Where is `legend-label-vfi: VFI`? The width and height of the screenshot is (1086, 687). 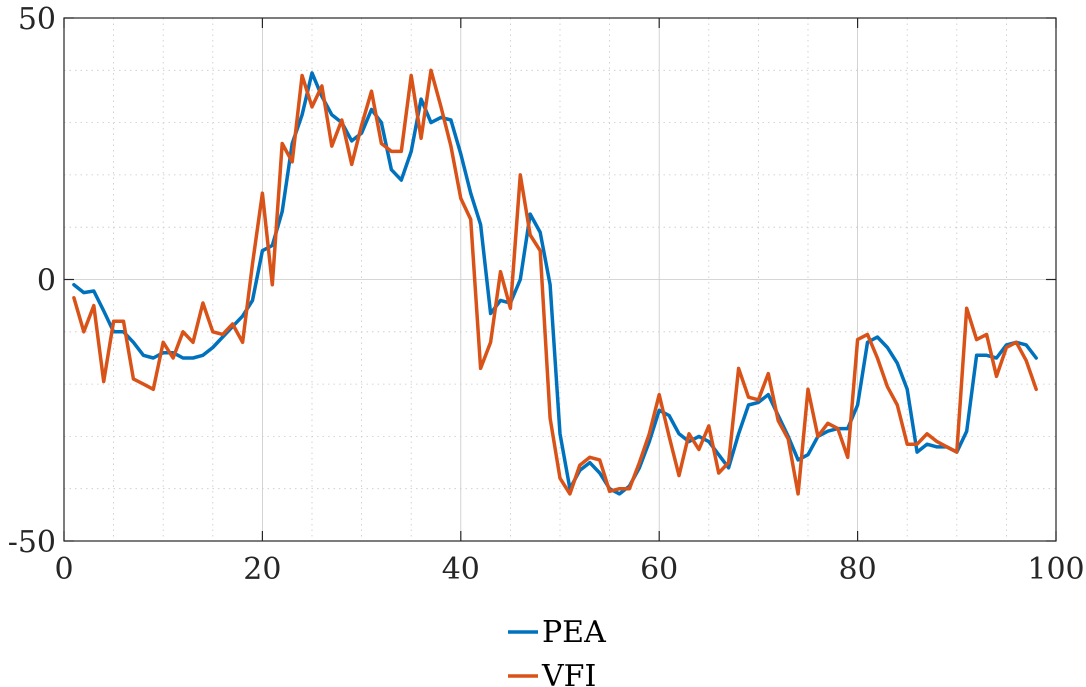 legend-label-vfi: VFI is located at coordinates (568, 673).